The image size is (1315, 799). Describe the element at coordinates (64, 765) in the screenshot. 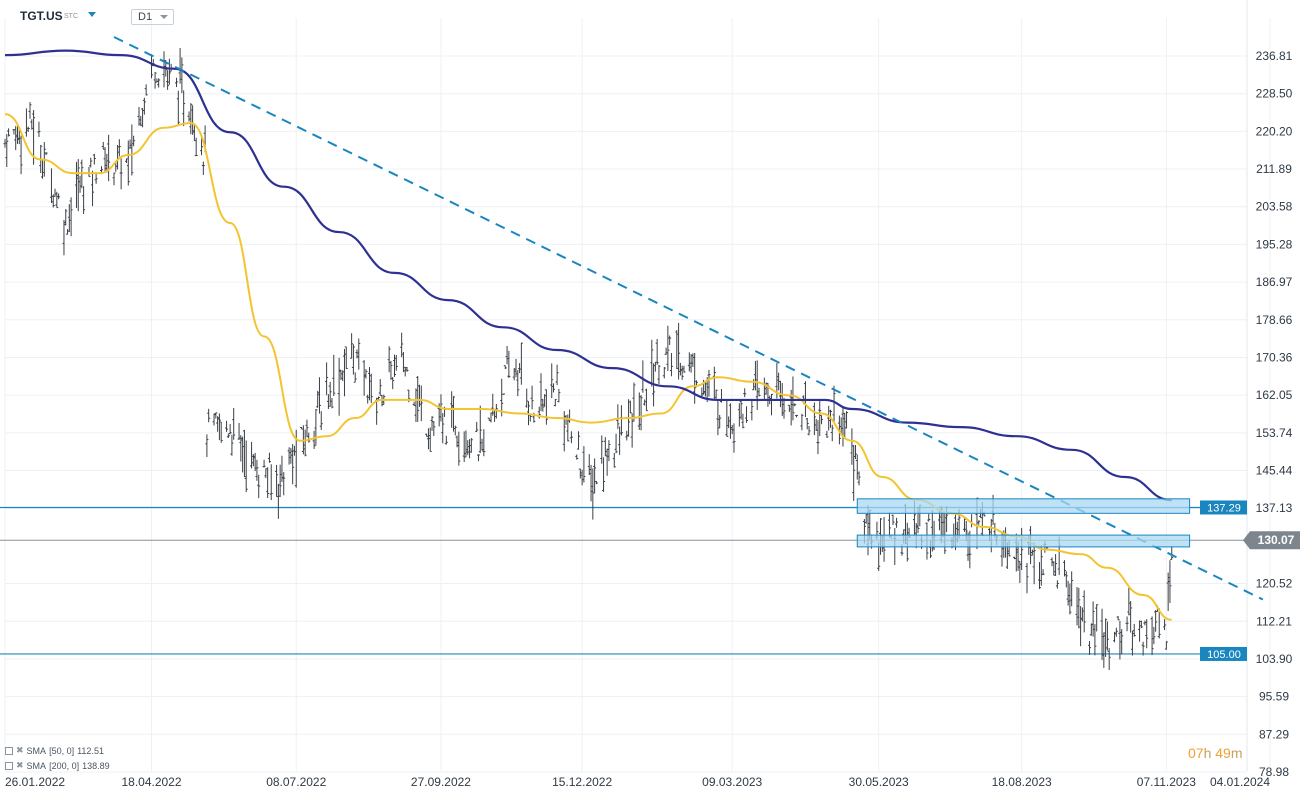

I see `legend-sma200-params: [200, 0]` at that location.